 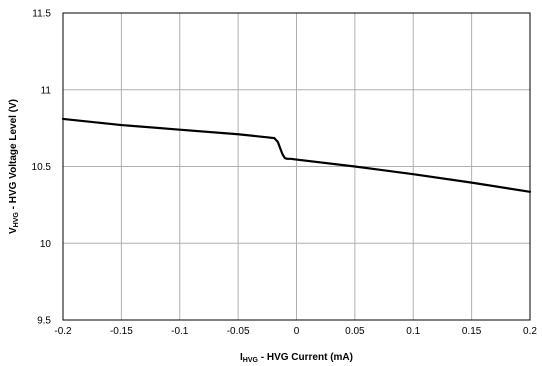 I want to click on x-tick-label: -0.1, so click(x=180, y=331).